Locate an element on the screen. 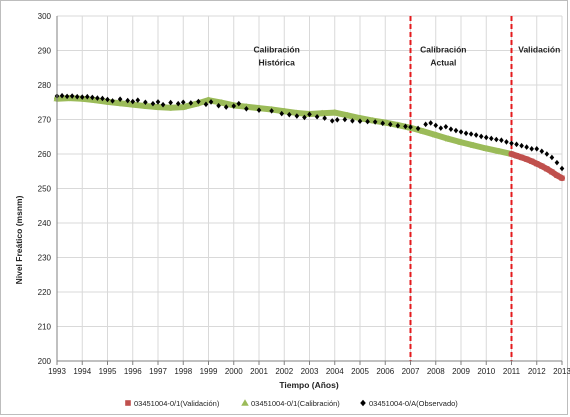 The width and height of the screenshot is (570, 417). legend-label: 03451004-0/1(Validación) is located at coordinates (177, 403).